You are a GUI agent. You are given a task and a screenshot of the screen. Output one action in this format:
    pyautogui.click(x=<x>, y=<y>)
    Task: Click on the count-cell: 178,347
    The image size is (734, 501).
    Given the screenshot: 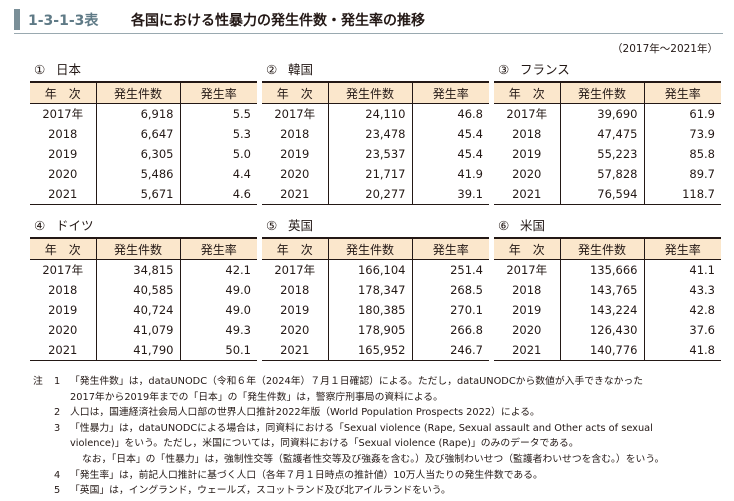 What is the action you would take?
    pyautogui.click(x=370, y=290)
    